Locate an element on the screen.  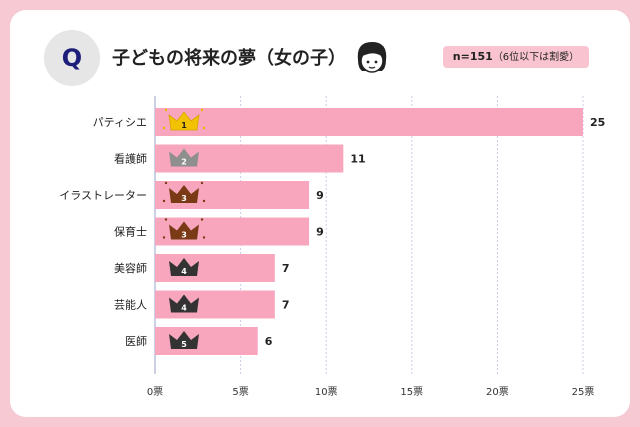
category-label: イラストレーター is located at coordinates (103, 195).